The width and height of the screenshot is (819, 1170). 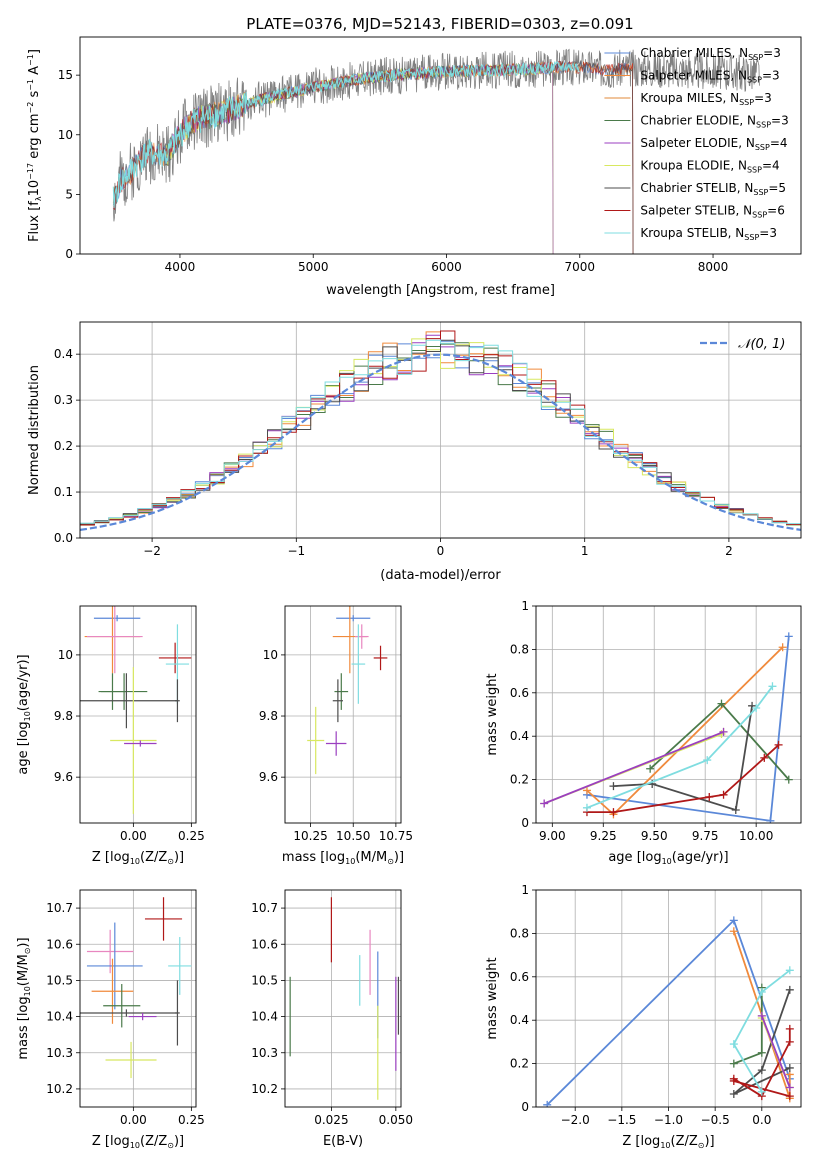 I want to click on label-part: s, so click(x=34, y=96).